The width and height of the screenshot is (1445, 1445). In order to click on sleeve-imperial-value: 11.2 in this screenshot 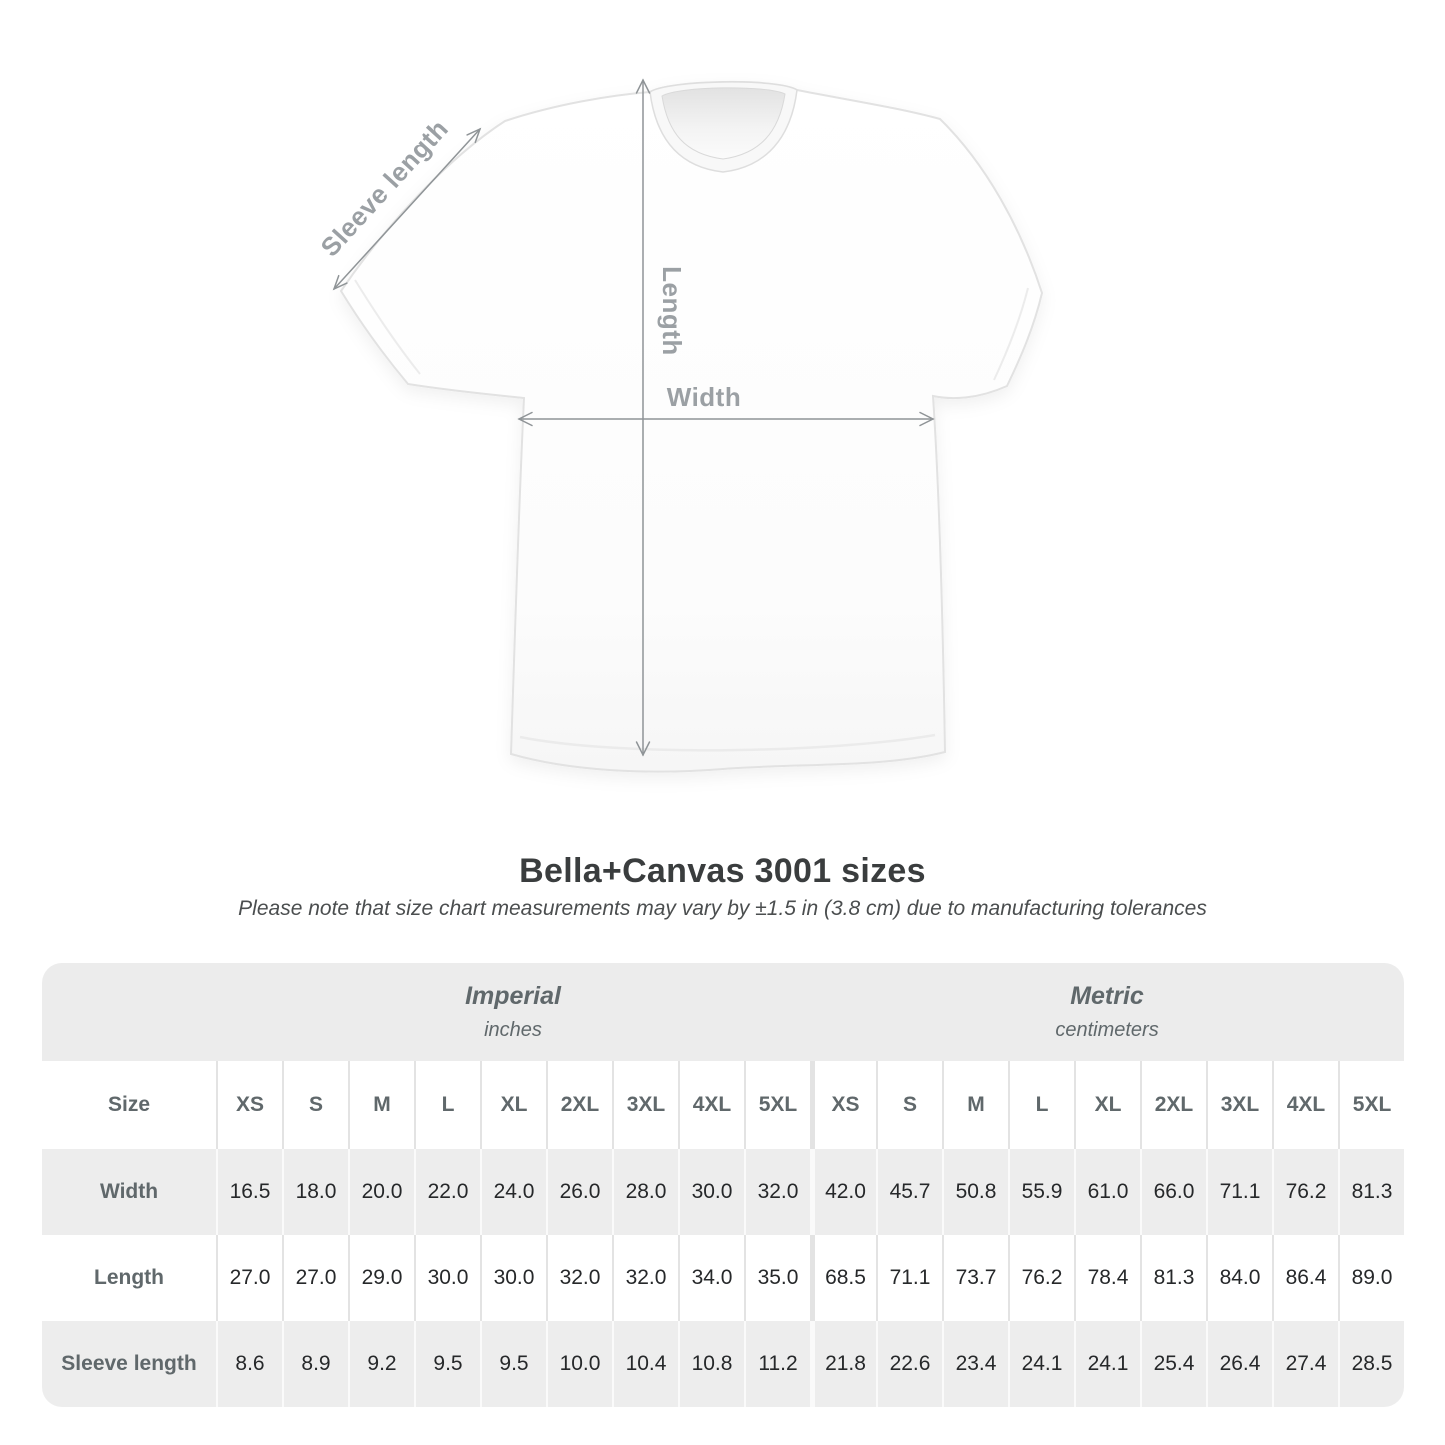, I will do `click(777, 1364)`.